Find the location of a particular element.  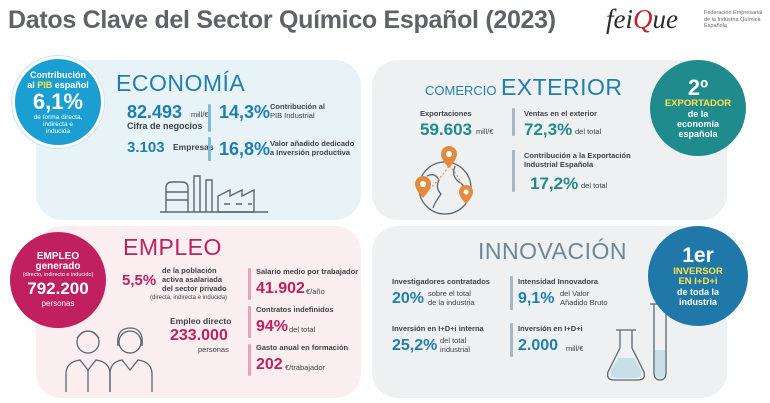

contrib-export-label-1: Contribución a la Exportación is located at coordinates (577, 155).